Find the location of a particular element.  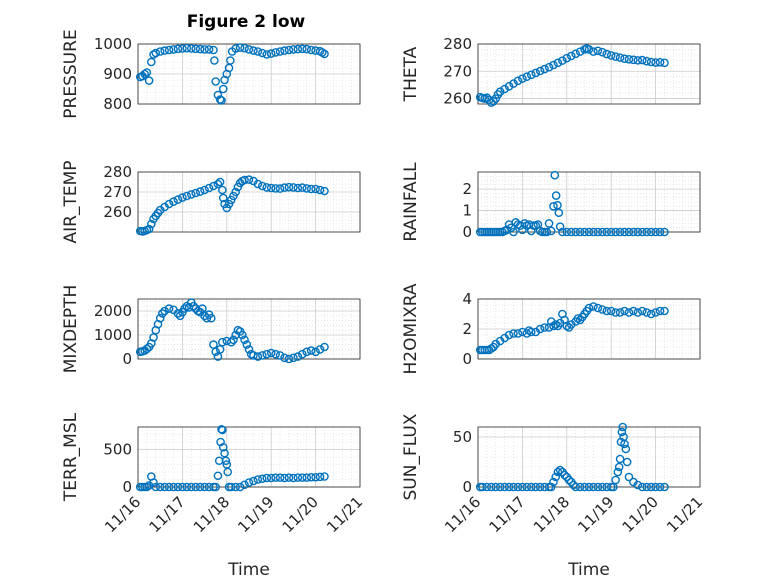

y-axis-label: RAINFALL is located at coordinates (411, 202).